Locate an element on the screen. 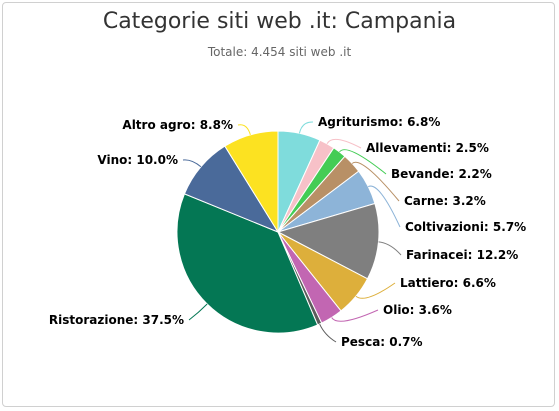 The height and width of the screenshot is (411, 559). data-label-lattiero: Lattiero: 6.6% is located at coordinates (448, 283).